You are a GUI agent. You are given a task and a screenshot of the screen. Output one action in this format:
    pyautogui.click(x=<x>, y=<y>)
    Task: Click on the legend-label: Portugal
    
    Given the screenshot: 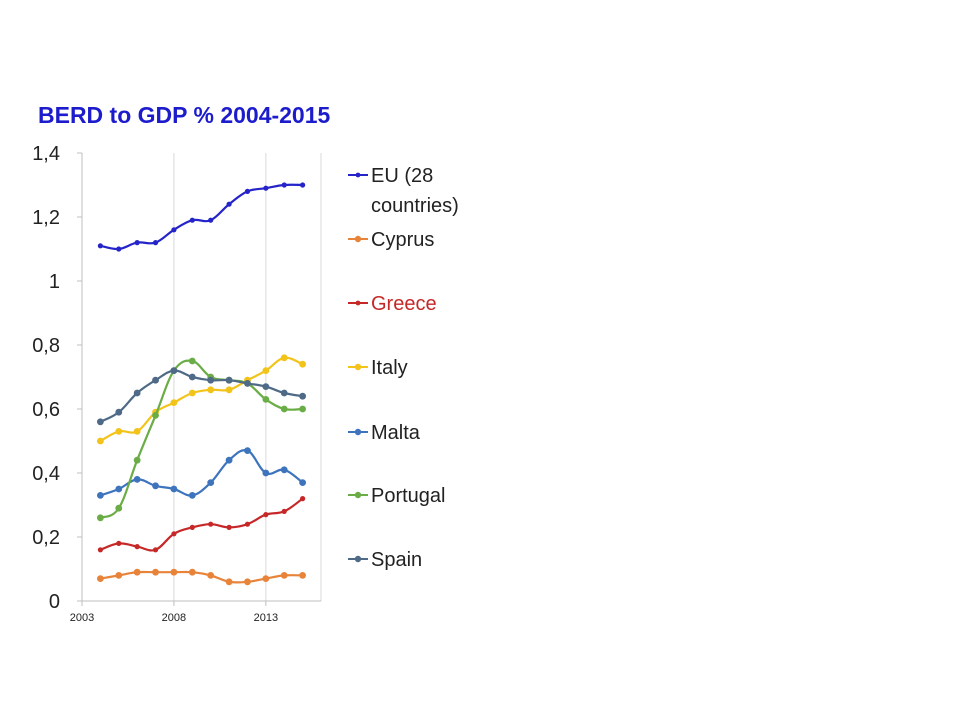 What is the action you would take?
    pyautogui.click(x=408, y=496)
    